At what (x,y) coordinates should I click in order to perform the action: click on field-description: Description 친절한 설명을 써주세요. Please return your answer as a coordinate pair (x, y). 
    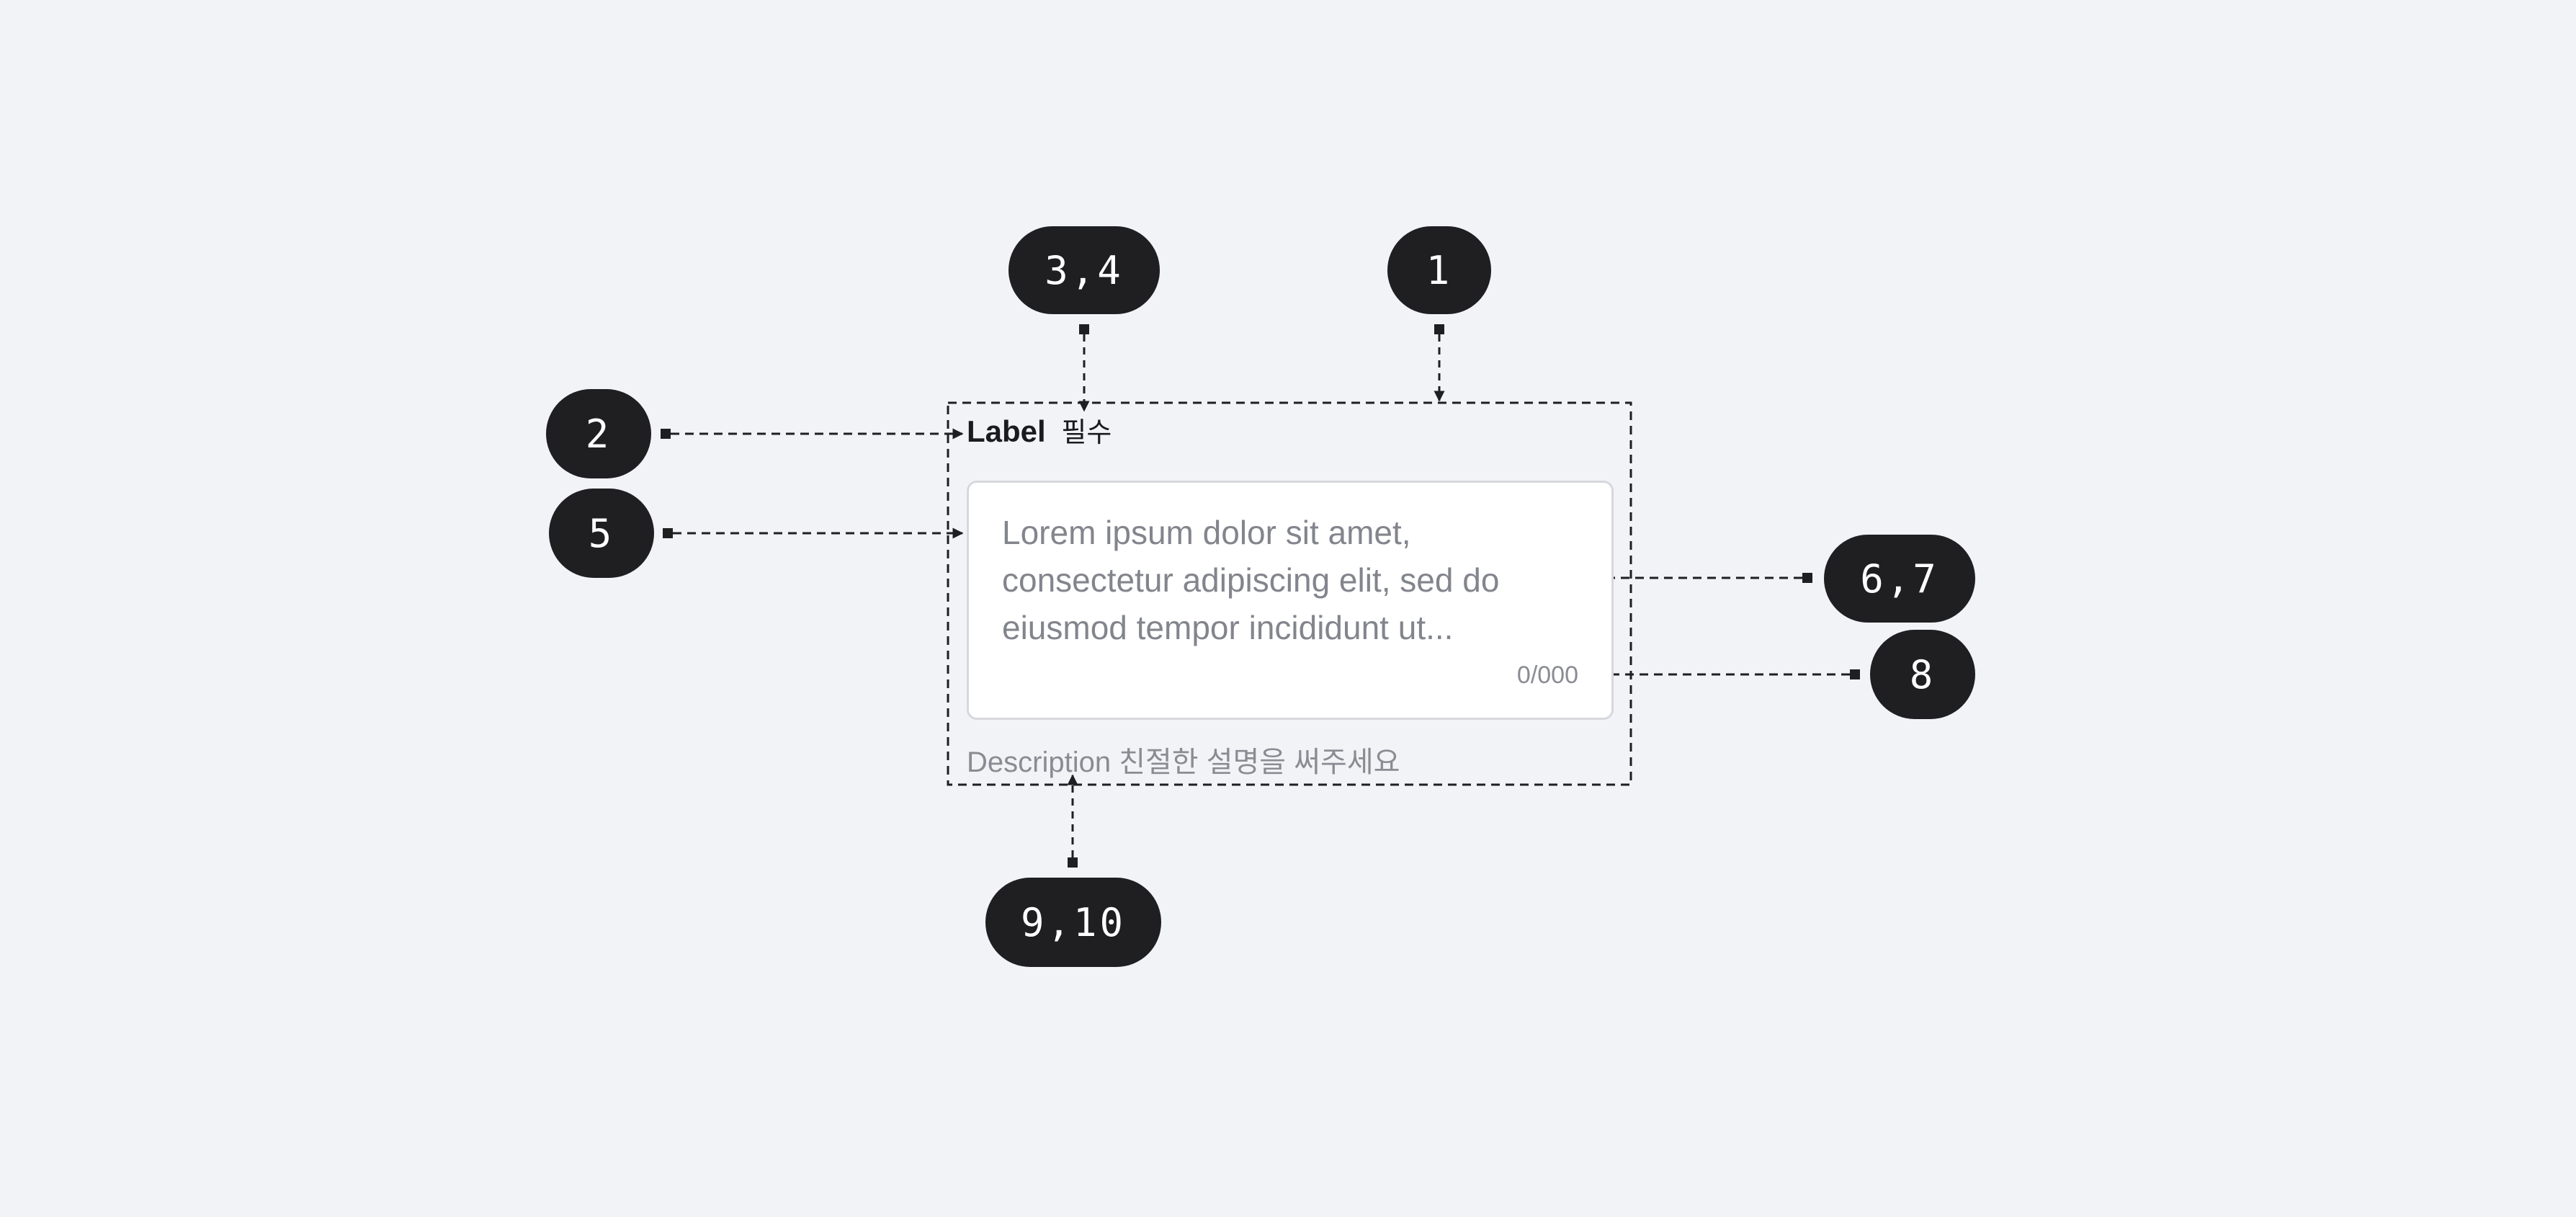
    Looking at the image, I should click on (1183, 762).